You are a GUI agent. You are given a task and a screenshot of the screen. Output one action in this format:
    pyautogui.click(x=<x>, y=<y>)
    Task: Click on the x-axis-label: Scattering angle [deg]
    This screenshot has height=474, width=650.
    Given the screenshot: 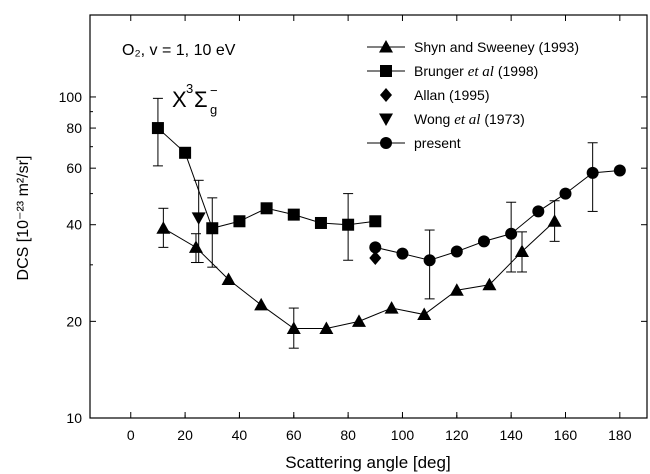 What is the action you would take?
    pyautogui.click(x=367, y=462)
    